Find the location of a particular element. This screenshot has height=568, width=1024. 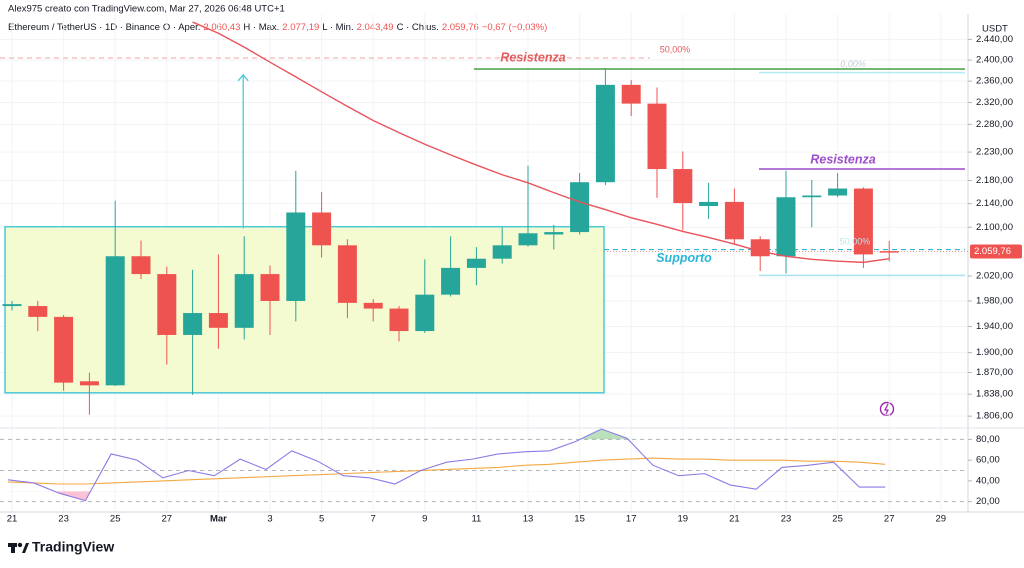

x-tick-label: 15 is located at coordinates (579, 519).